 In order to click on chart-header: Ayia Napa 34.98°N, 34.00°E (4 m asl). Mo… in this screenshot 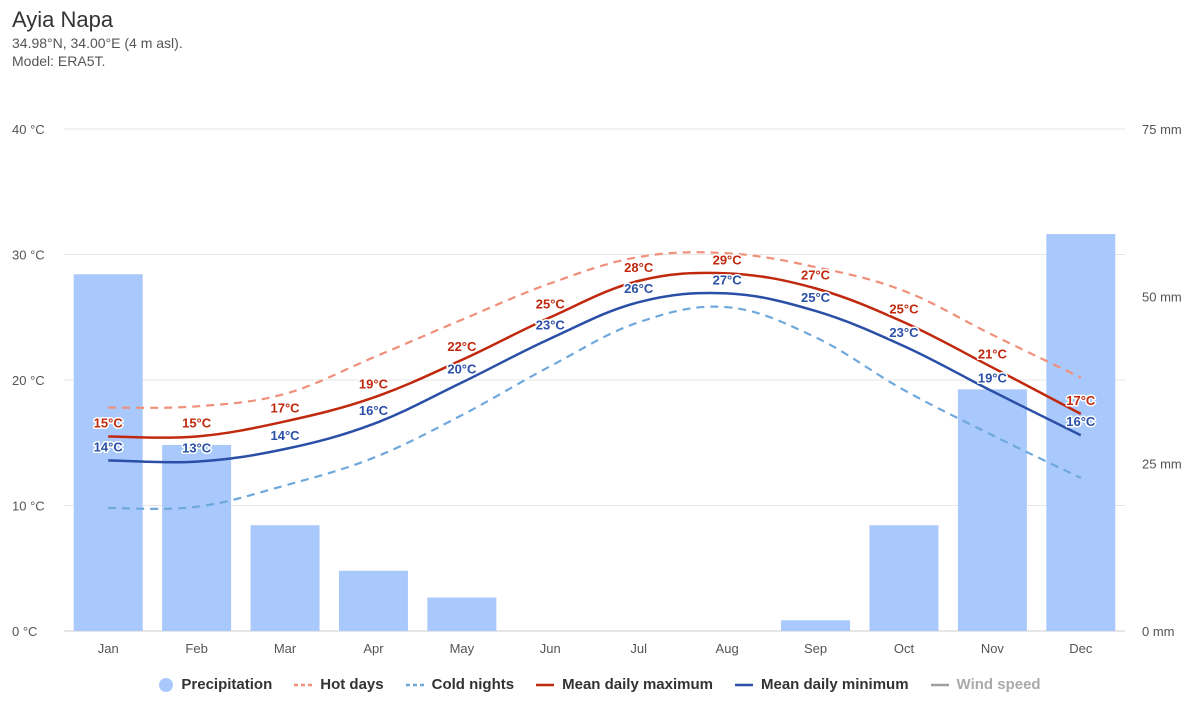, I will do `click(97, 38)`.